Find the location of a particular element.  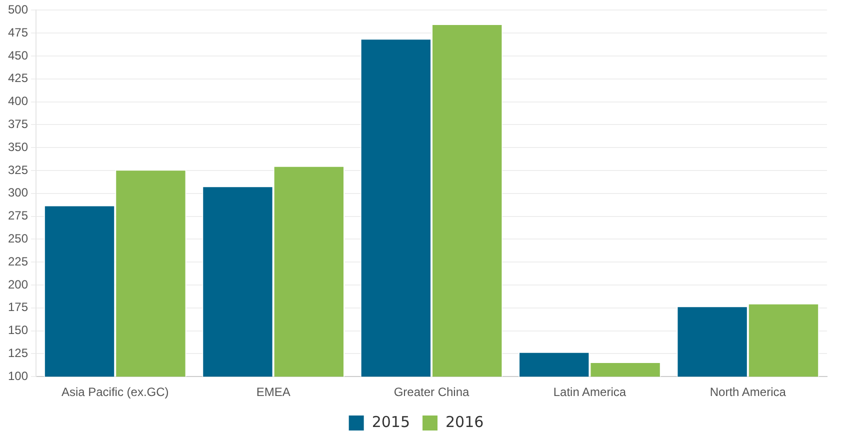

x-tick-label: Greater China is located at coordinates (432, 392).